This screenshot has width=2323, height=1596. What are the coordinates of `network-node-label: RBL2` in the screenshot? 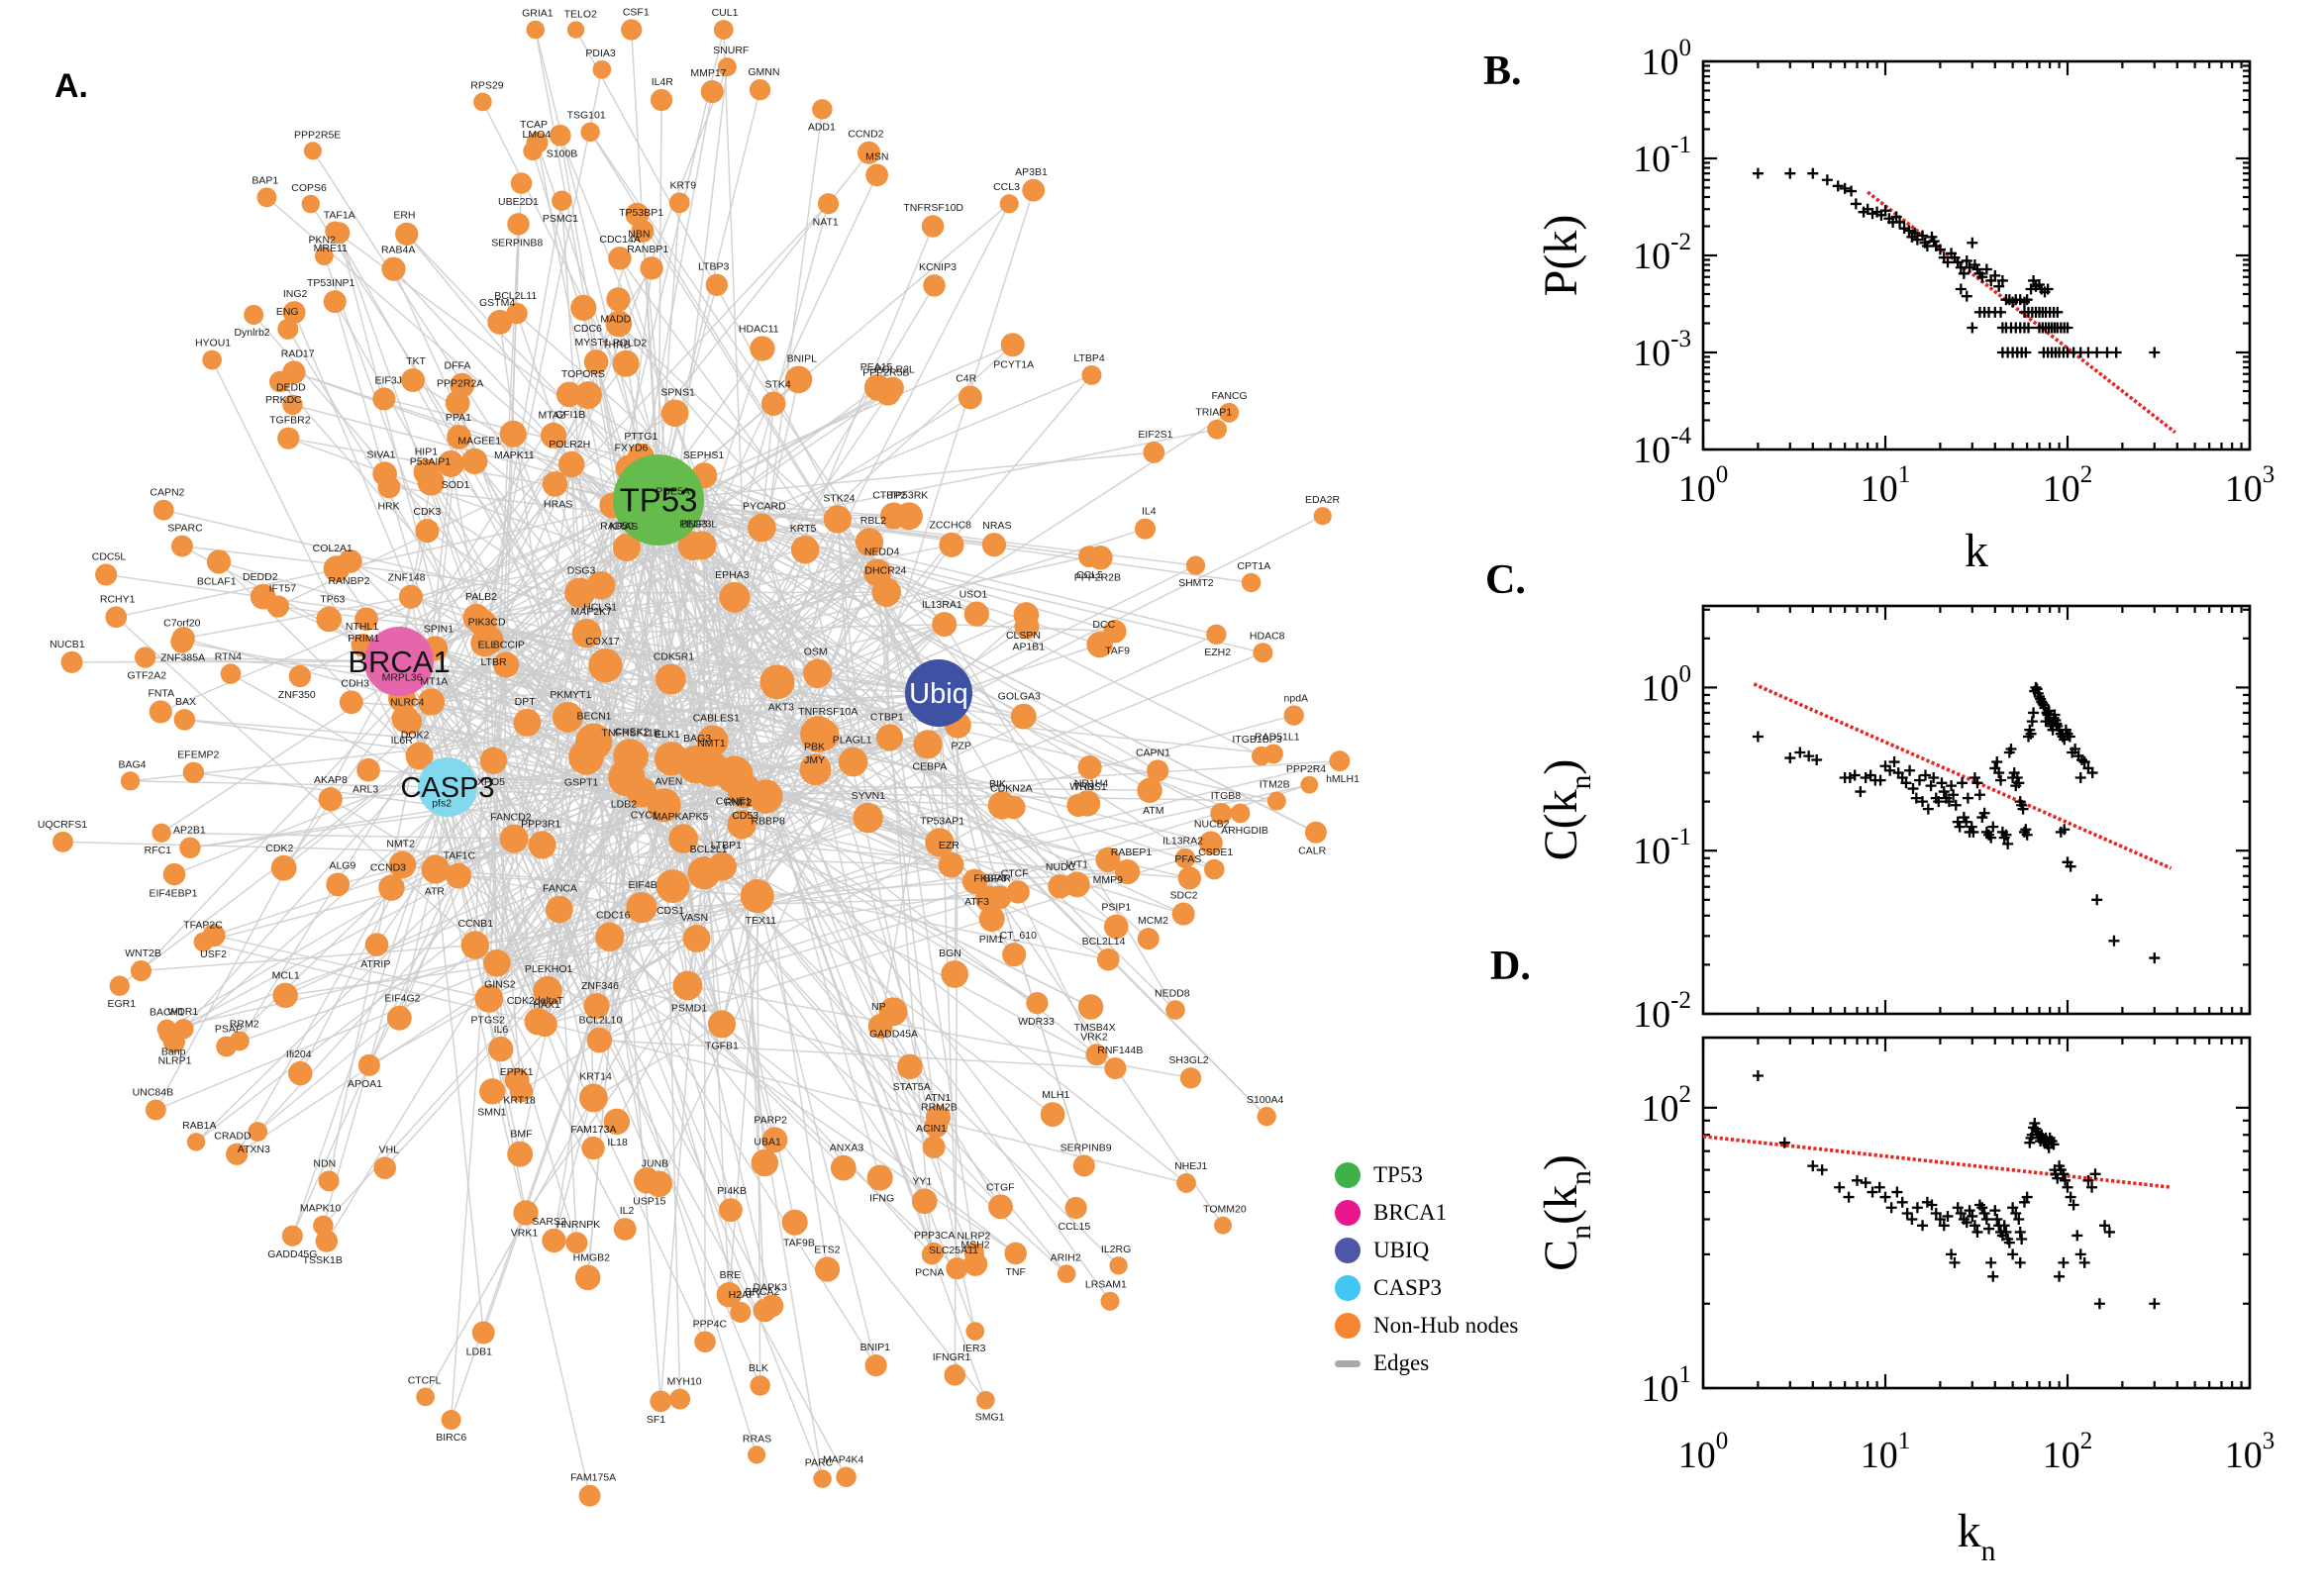 It's located at (873, 521).